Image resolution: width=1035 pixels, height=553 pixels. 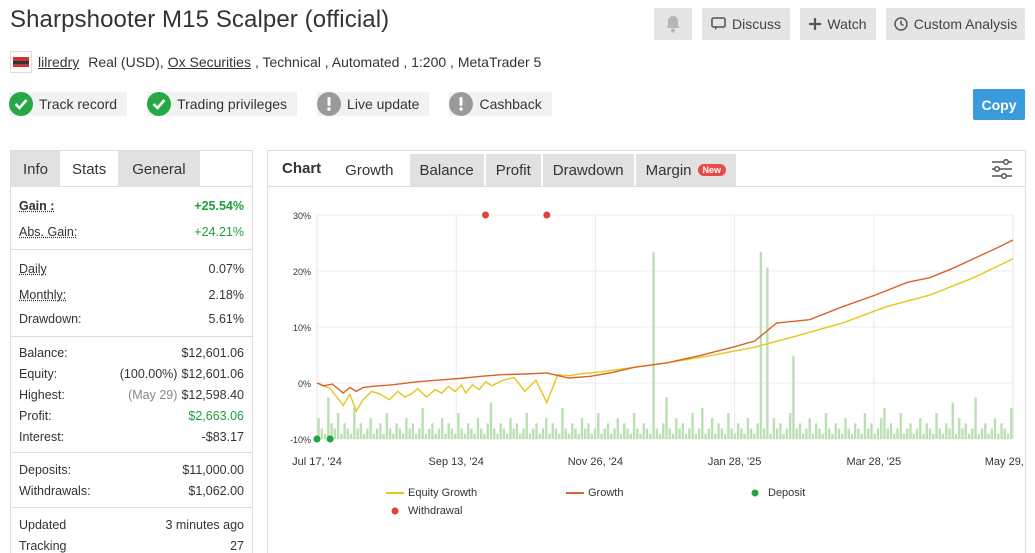 What do you see at coordinates (58, 62) in the screenshot?
I see `user-link: lilredry` at bounding box center [58, 62].